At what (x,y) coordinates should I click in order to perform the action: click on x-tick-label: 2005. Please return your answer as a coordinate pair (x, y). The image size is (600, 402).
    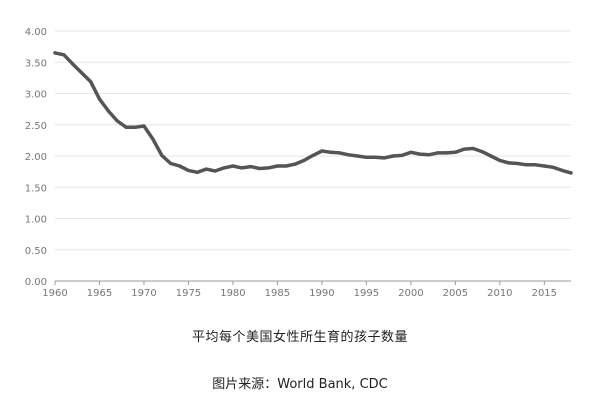
    Looking at the image, I should click on (455, 293).